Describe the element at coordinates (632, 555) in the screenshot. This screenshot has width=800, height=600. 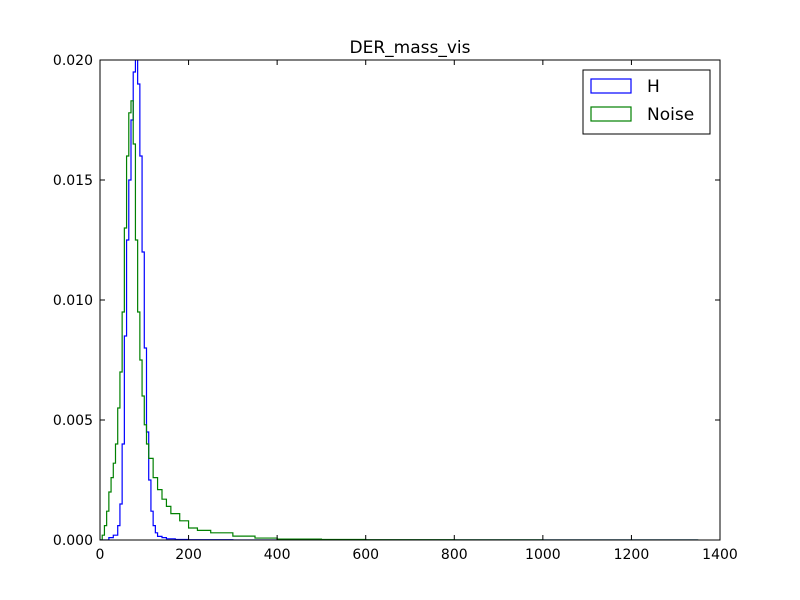
I see `x-tick-label: 1200` at that location.